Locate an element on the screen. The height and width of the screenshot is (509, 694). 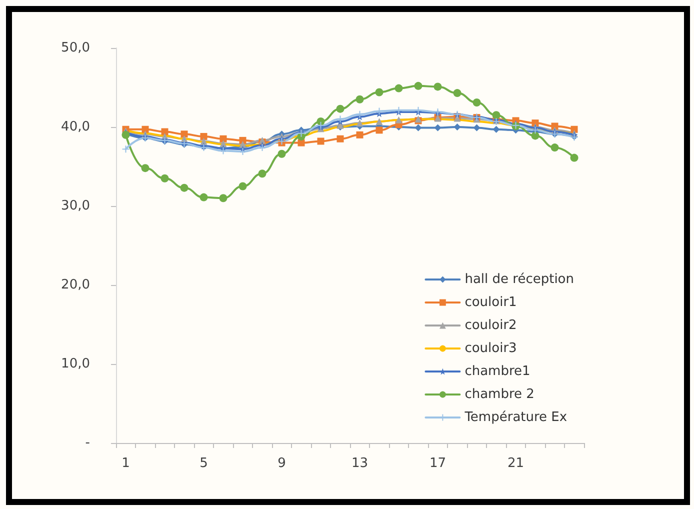
y-tick-label: - is located at coordinates (87, 443).